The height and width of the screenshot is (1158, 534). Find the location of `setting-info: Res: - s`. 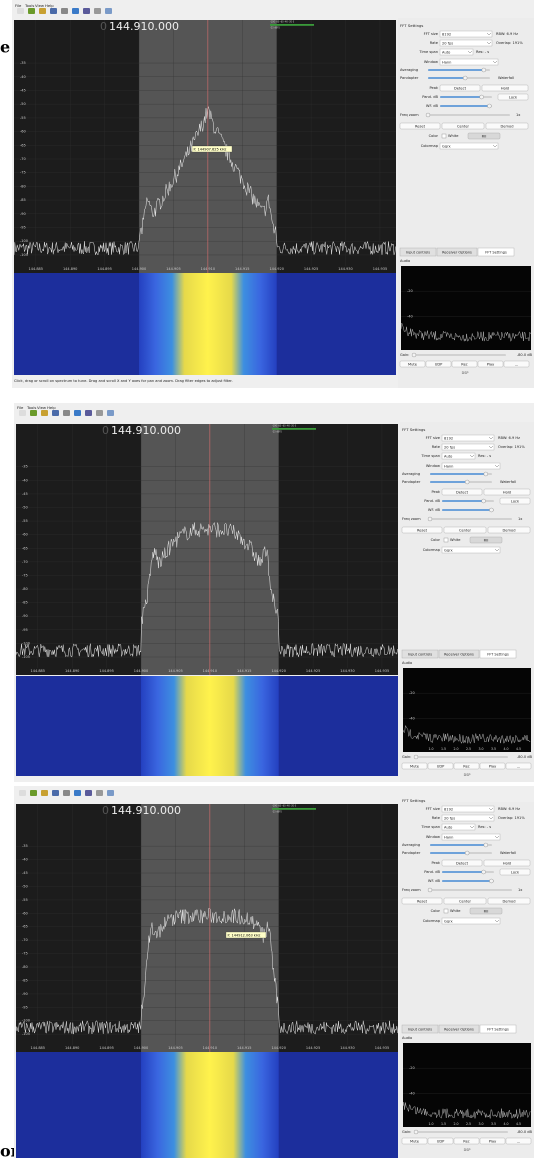

setting-info: Res: - s is located at coordinates (484, 827).